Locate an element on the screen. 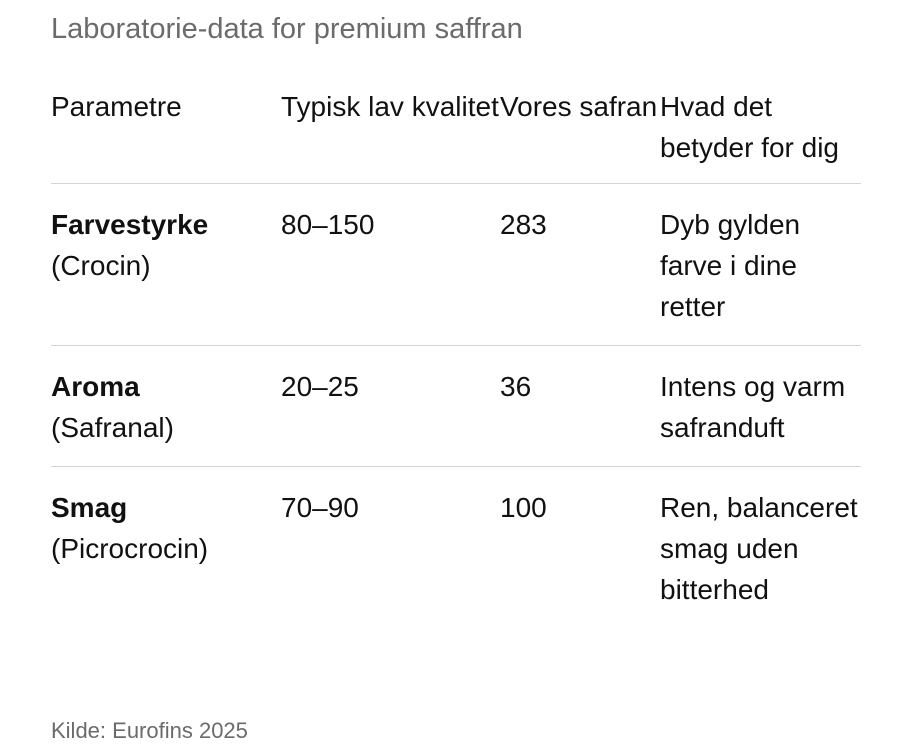 The image size is (903, 750). parameter-name: Aroma is located at coordinates (95, 386).